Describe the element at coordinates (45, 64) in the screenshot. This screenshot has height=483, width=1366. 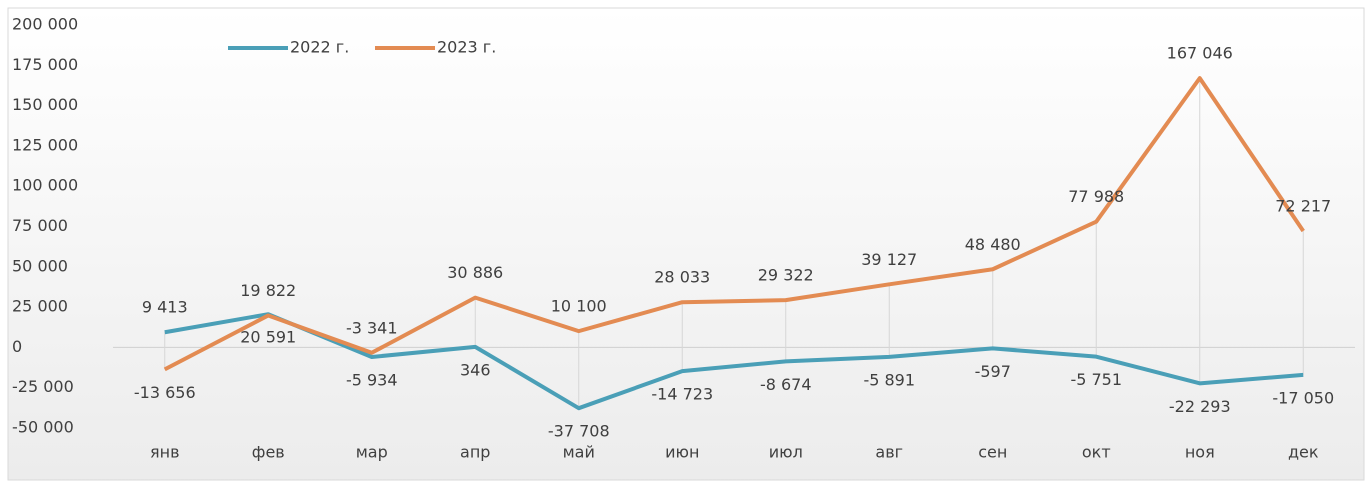
I see `y-tick-label: 175 000` at that location.